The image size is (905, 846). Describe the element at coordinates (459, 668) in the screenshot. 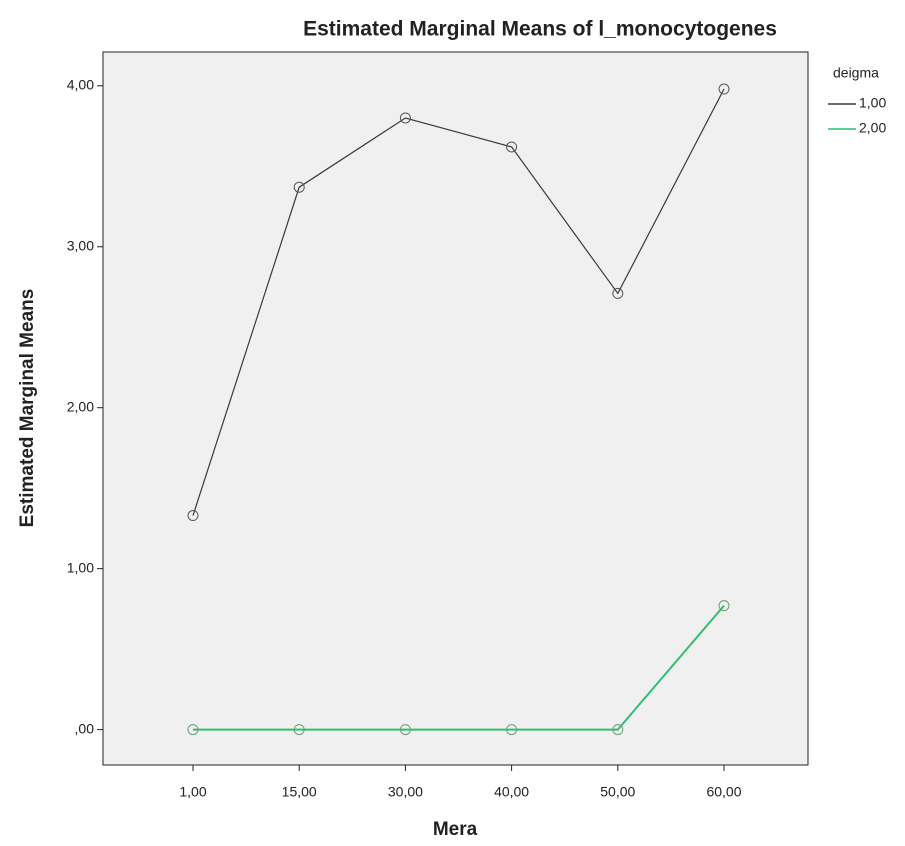

I see `series-line` at that location.